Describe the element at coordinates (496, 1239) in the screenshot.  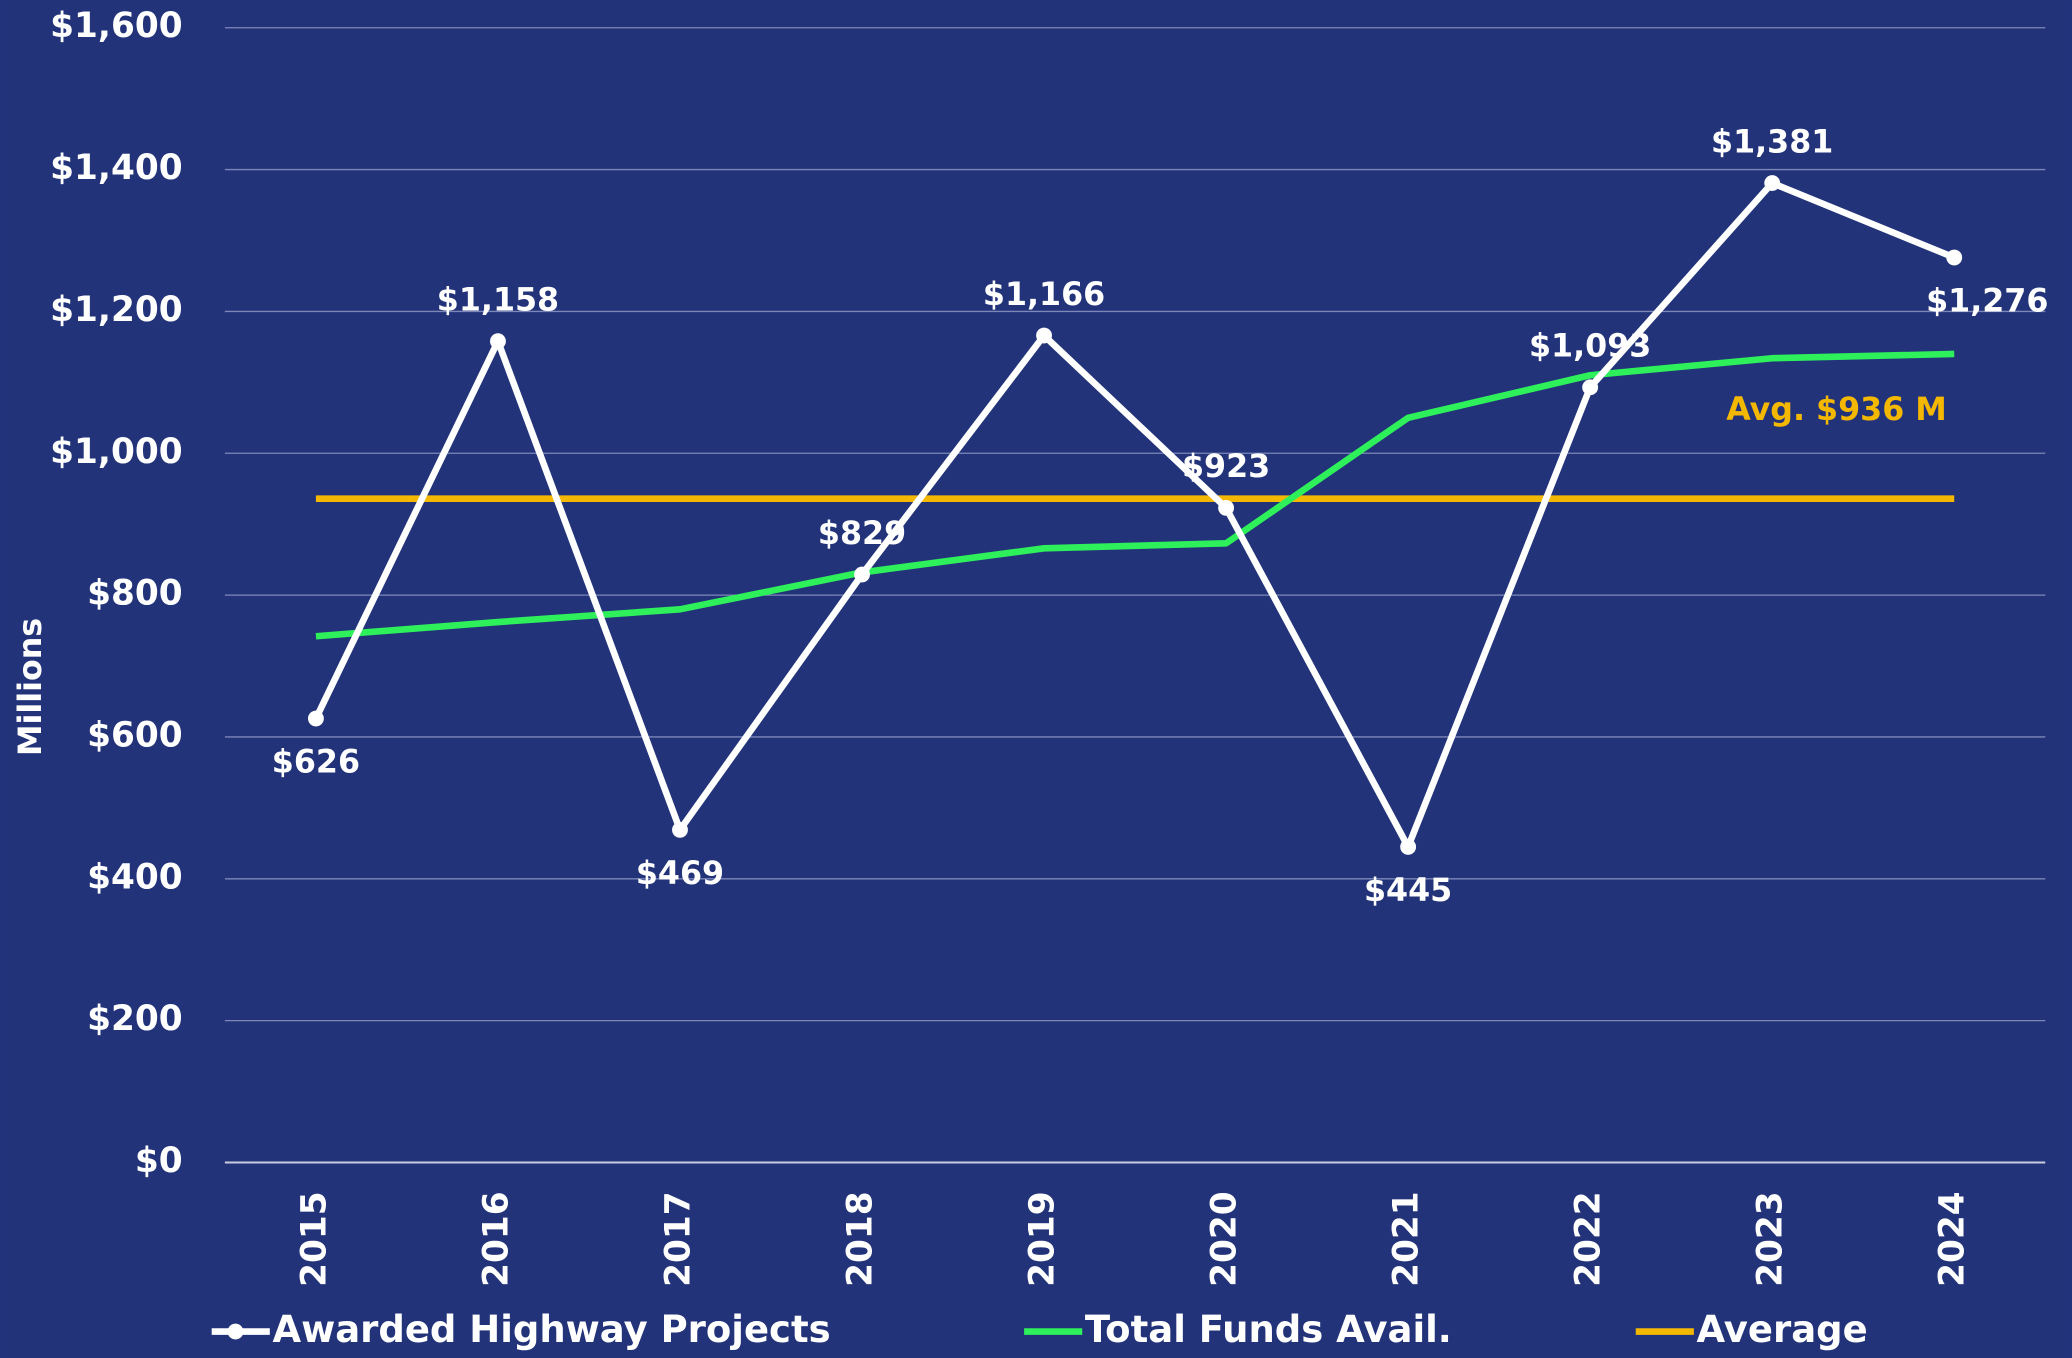
I see `x-tick-label: 2016` at that location.